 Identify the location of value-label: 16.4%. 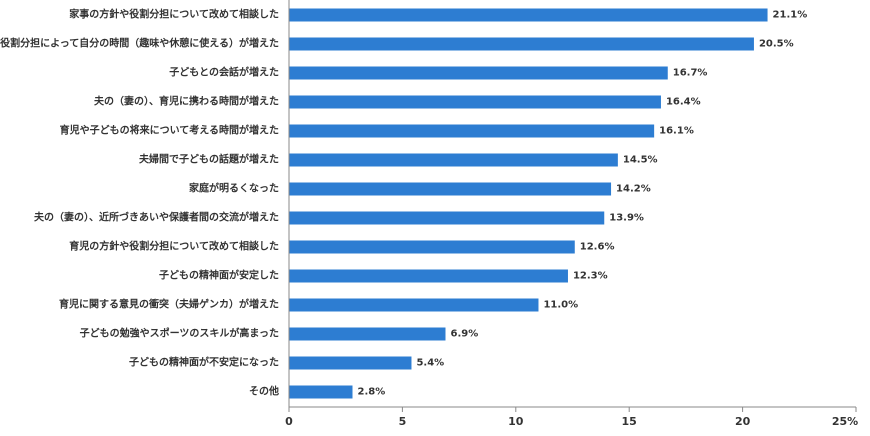
(683, 102).